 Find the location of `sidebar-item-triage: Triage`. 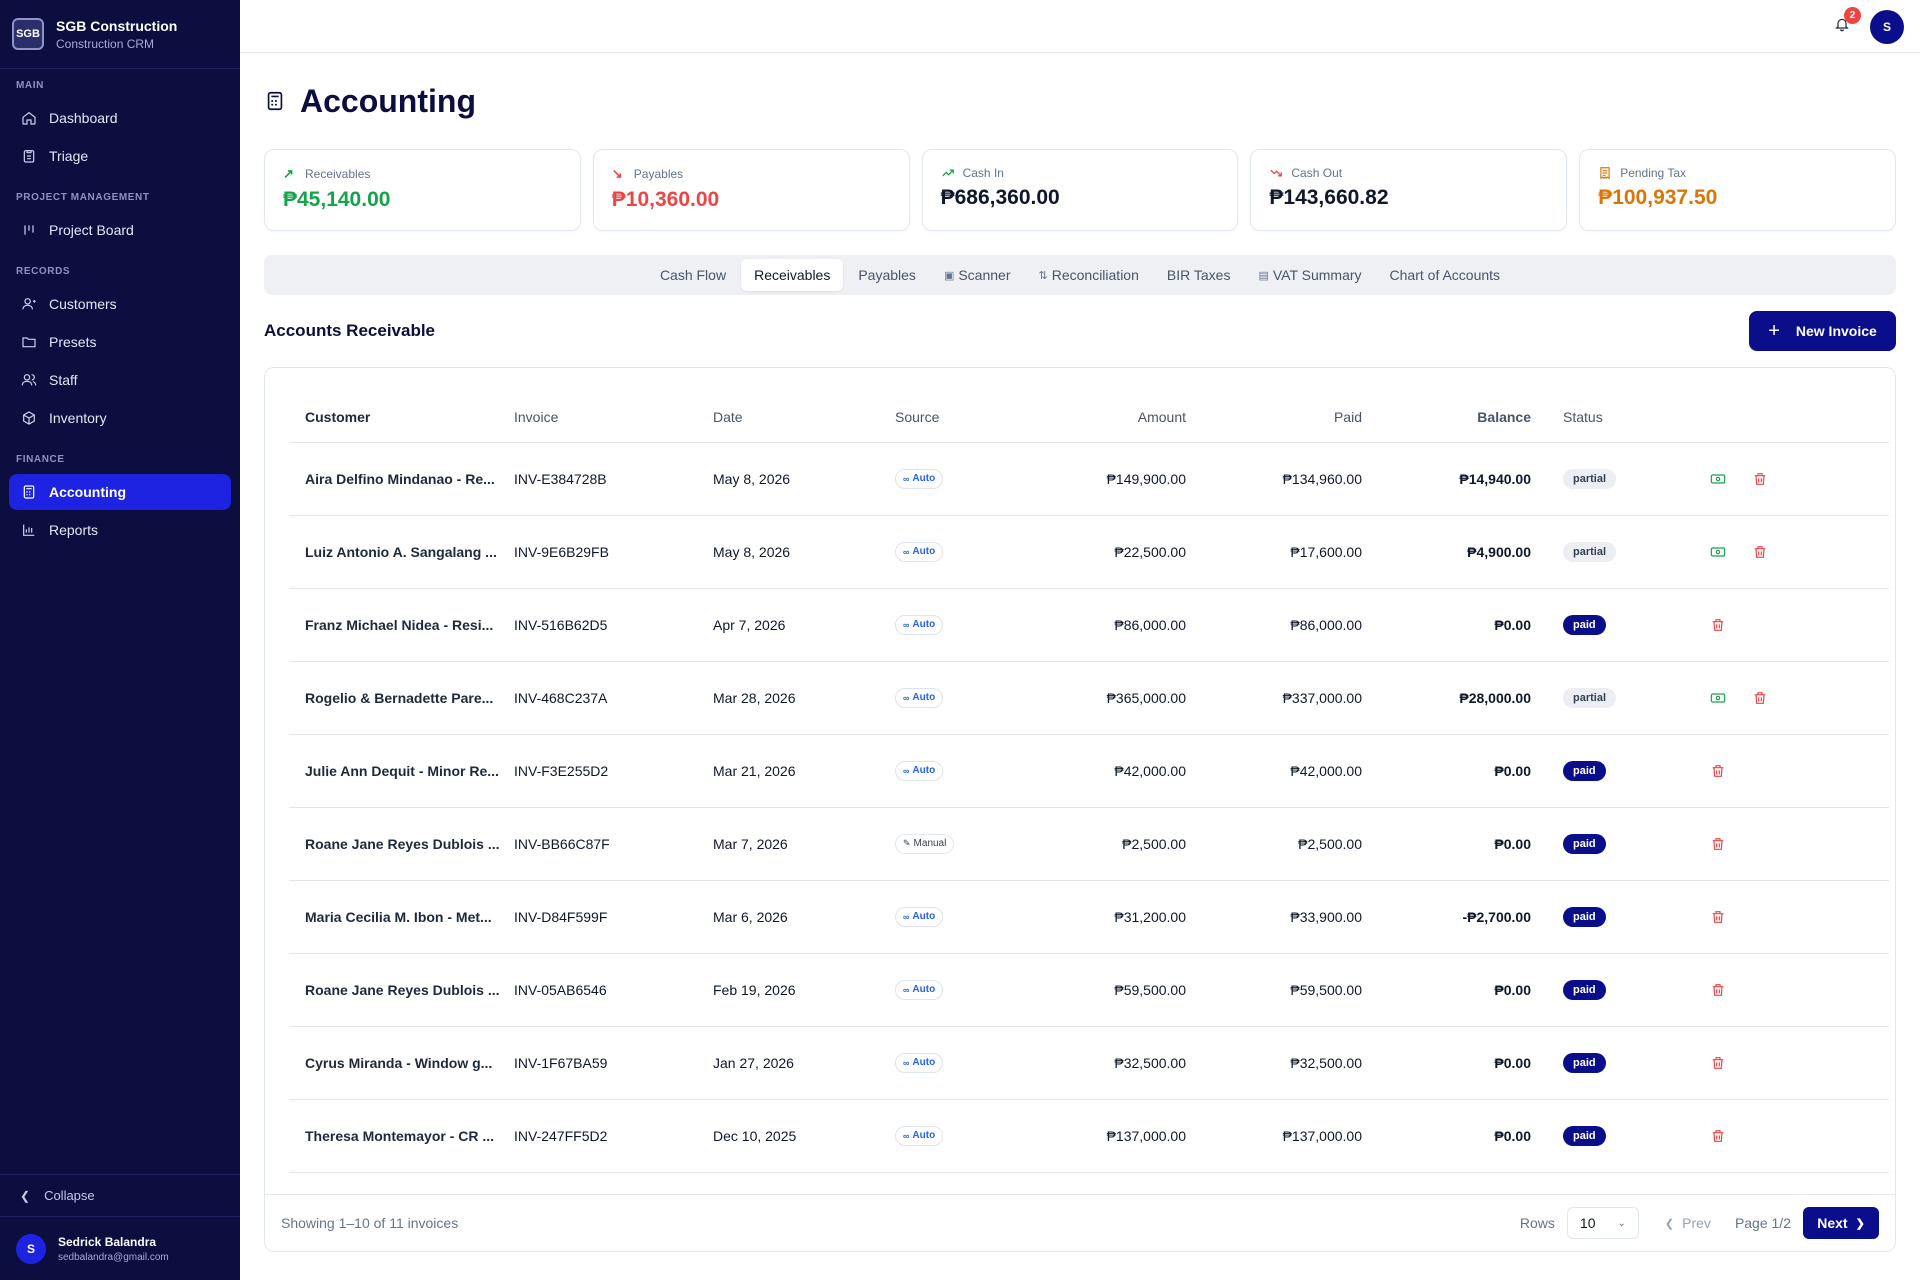

sidebar-item-triage: Triage is located at coordinates (120, 156).